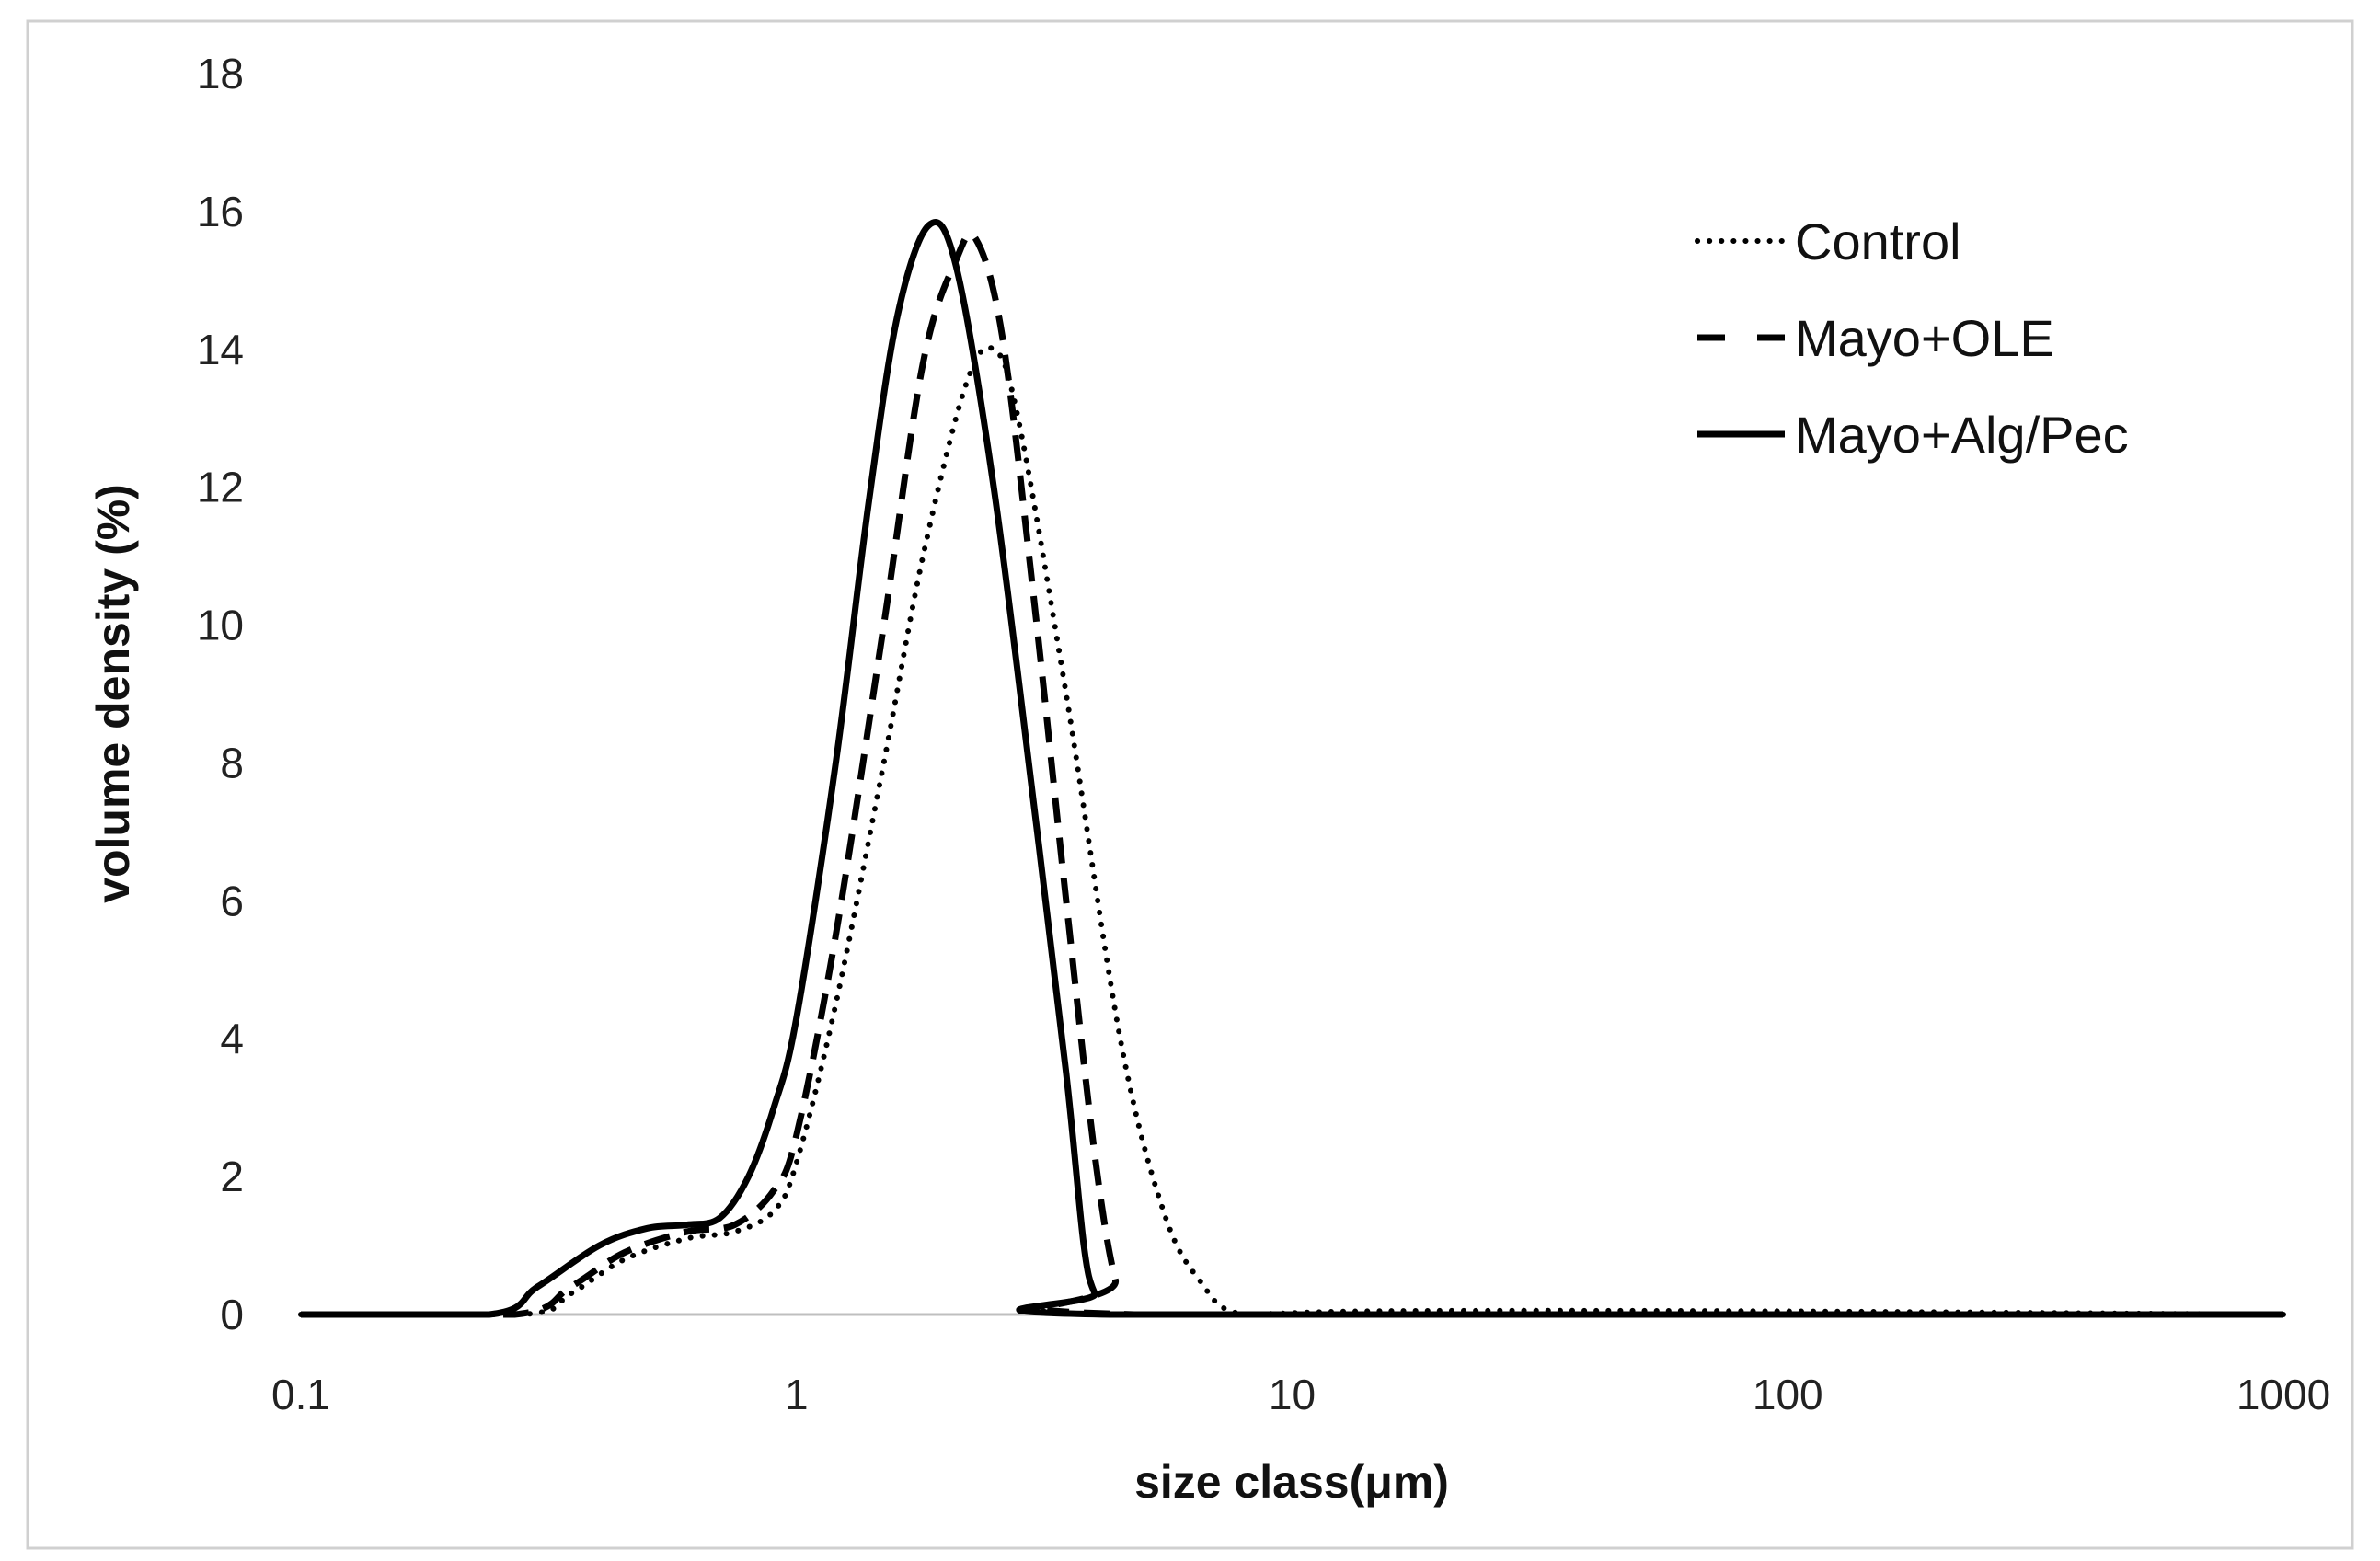 This screenshot has height=1561, width=2380. What do you see at coordinates (1291, 1482) in the screenshot?
I see `x-axis-title: size class(μm)` at bounding box center [1291, 1482].